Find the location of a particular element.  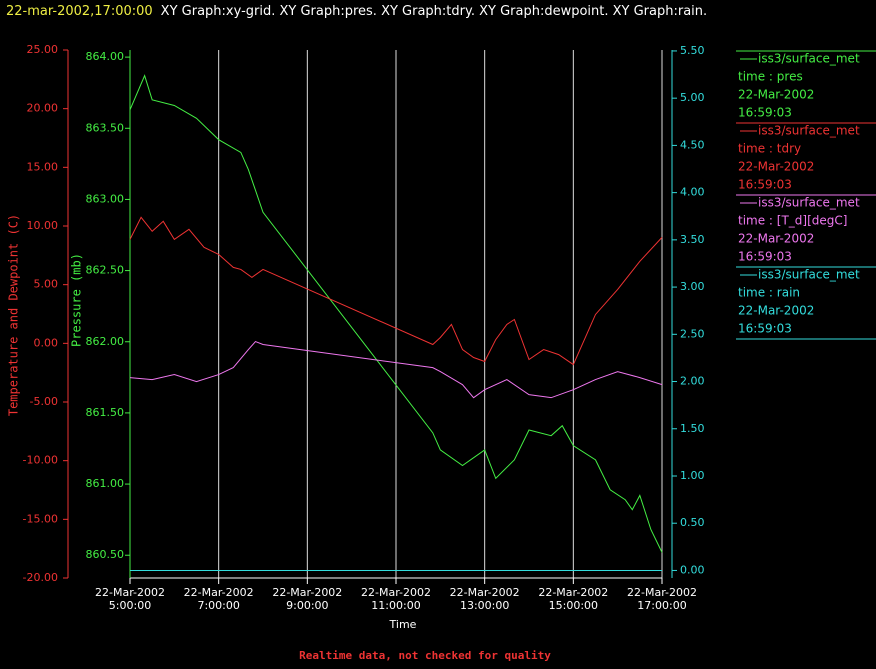

y-tick-label: 15.00 is located at coordinates (43, 166).